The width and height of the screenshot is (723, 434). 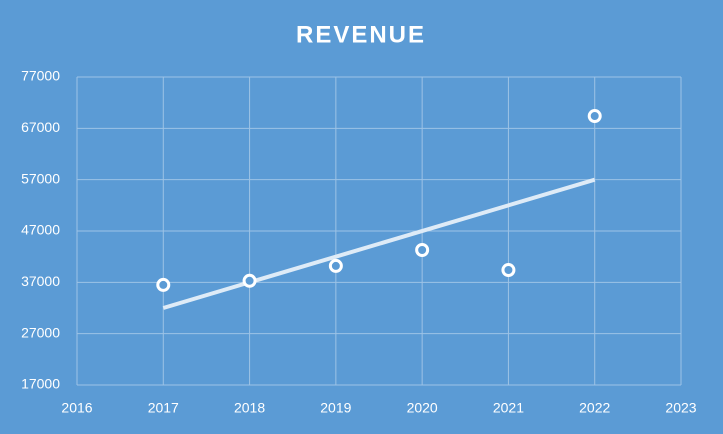 I want to click on x-tick-label: 2018, so click(x=249, y=408).